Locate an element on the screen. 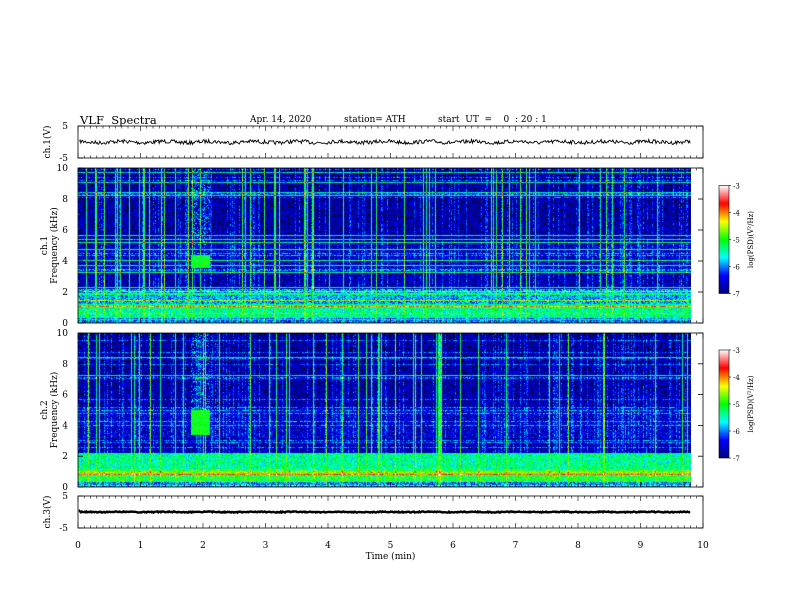  ch3-waveform-trace is located at coordinates (384, 511).